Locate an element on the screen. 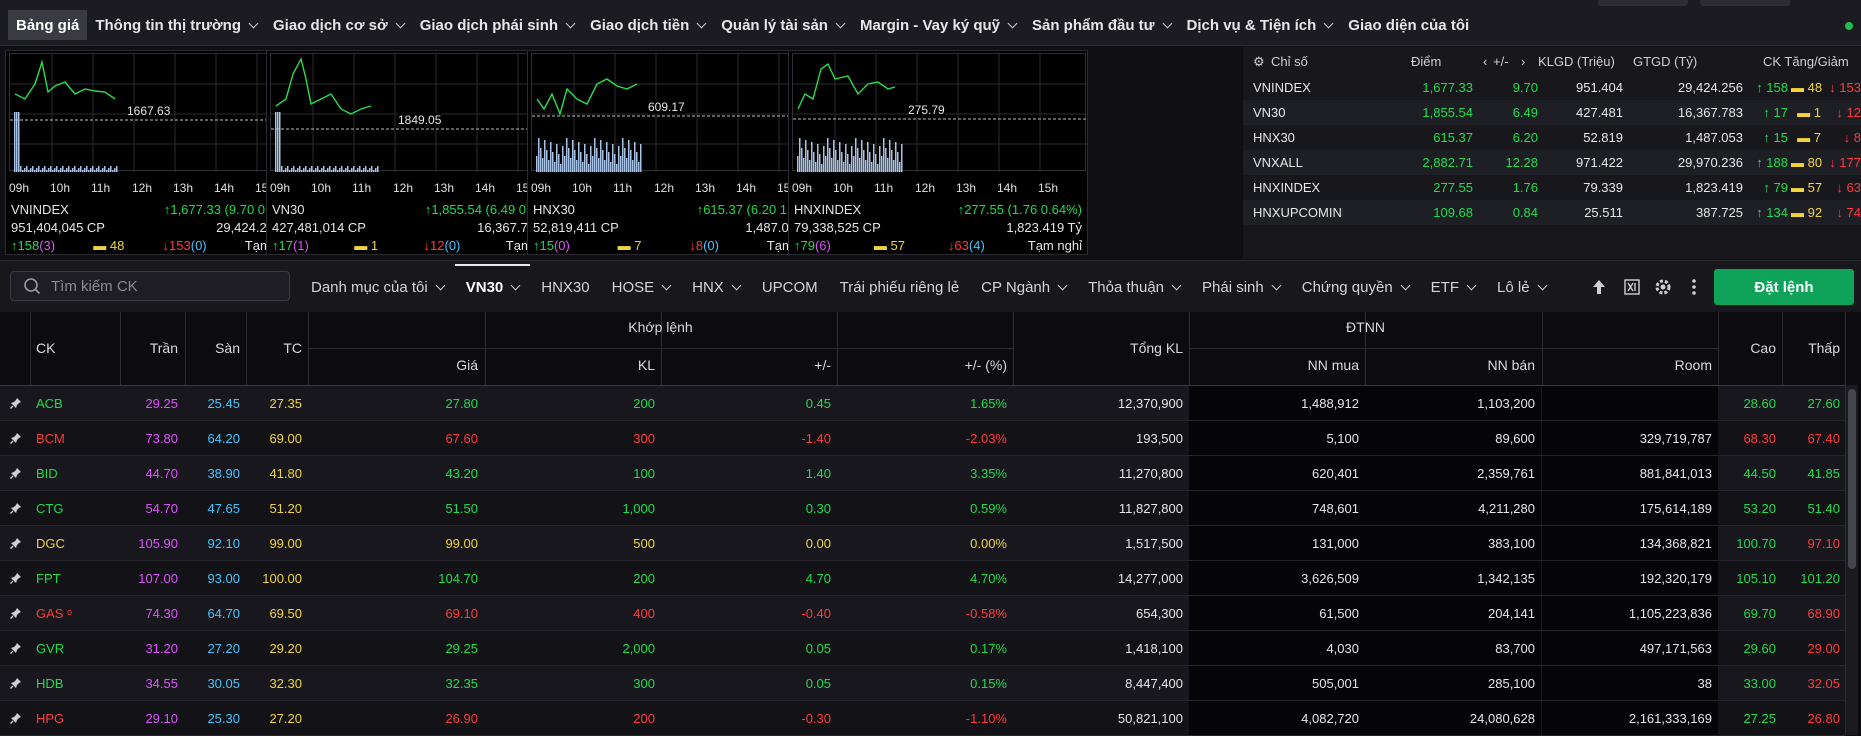 The height and width of the screenshot is (736, 1861). market-tab: VN30 is located at coordinates (492, 287).